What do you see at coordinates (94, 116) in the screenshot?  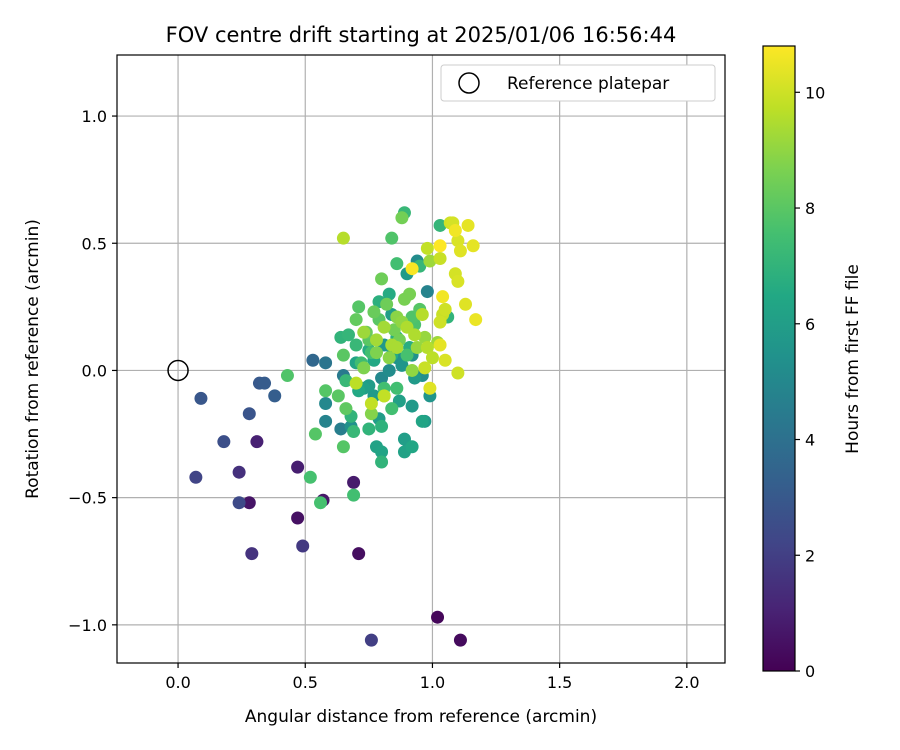 I see `y-tick-label: 1.0` at bounding box center [94, 116].